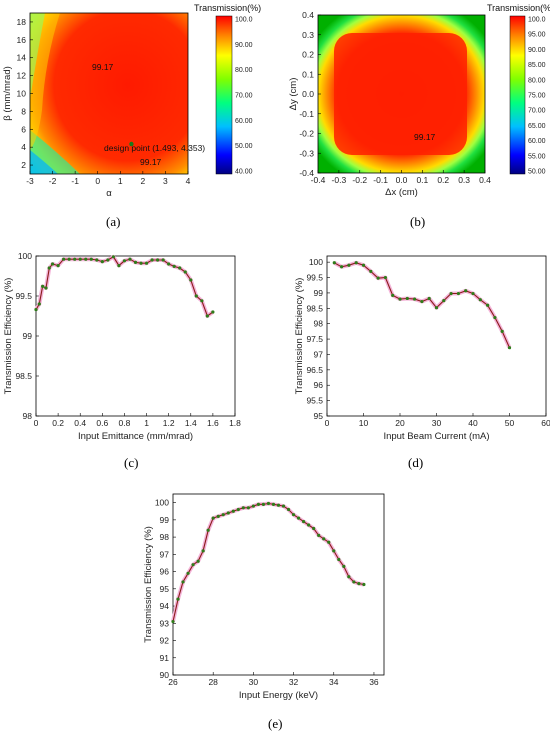 Image resolution: width=550 pixels, height=734 pixels. Describe the element at coordinates (537, 111) in the screenshot. I see `colorbar-tick-label: 70.00` at that location.